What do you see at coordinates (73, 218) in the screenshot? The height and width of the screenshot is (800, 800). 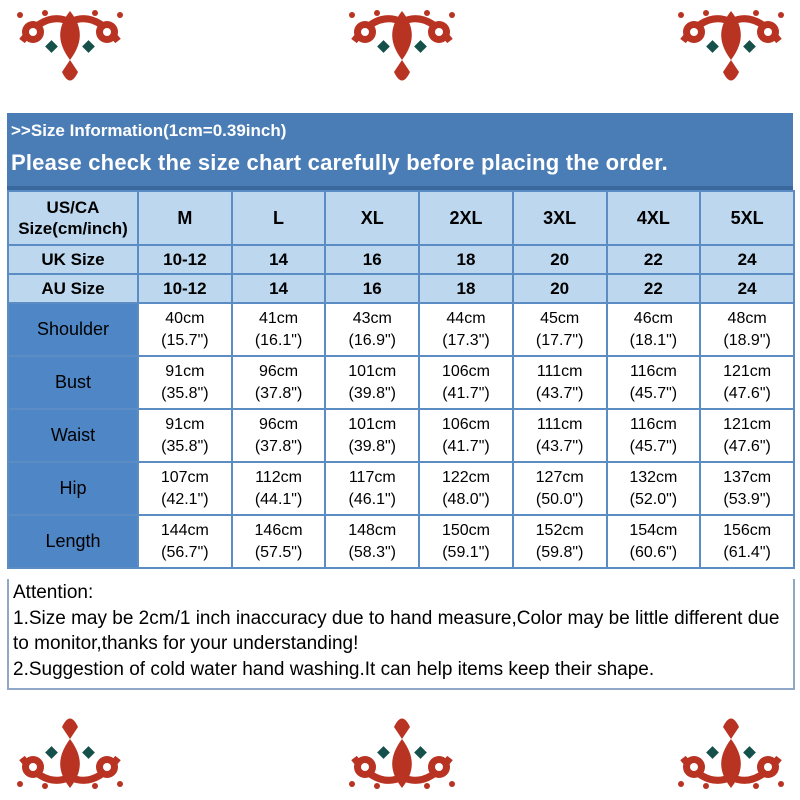 I see `us-ca-header-cell: US/CA Size(cm/inch)` at bounding box center [73, 218].